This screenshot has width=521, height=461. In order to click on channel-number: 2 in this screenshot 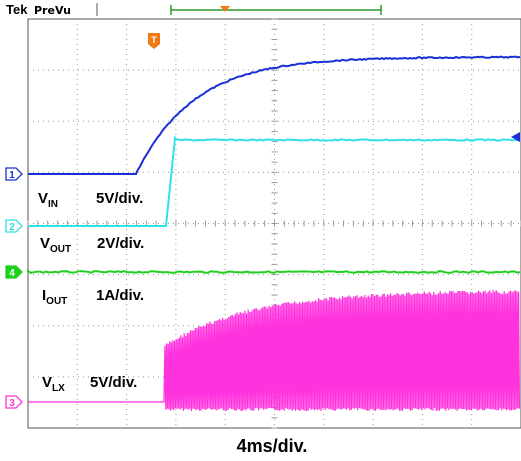, I will do `click(12, 227)`.